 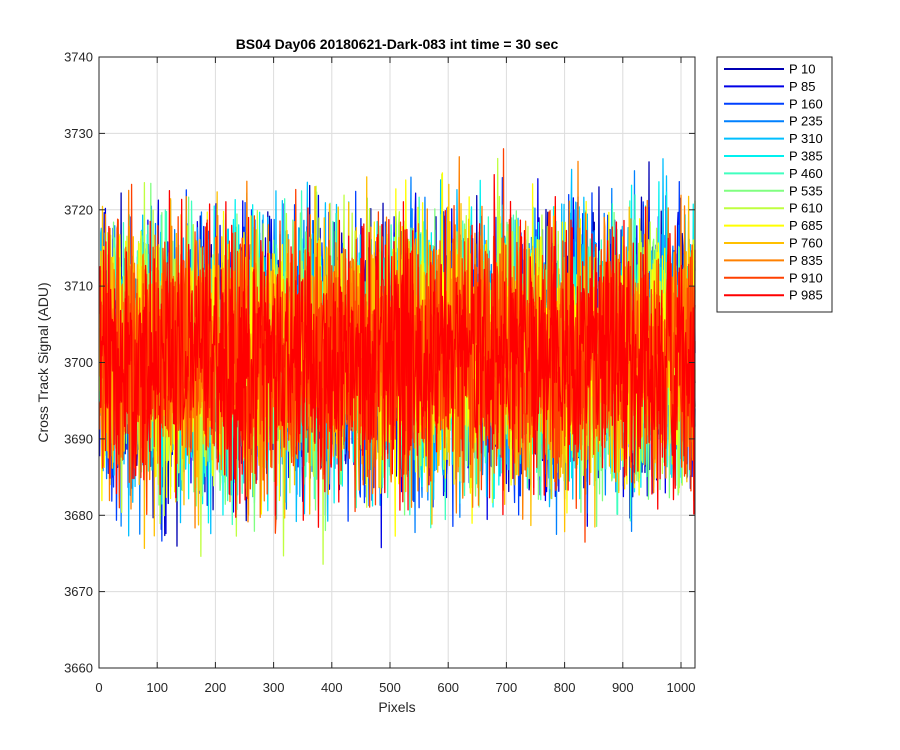 What do you see at coordinates (806, 277) in the screenshot?
I see `legend-label: P 910` at bounding box center [806, 277].